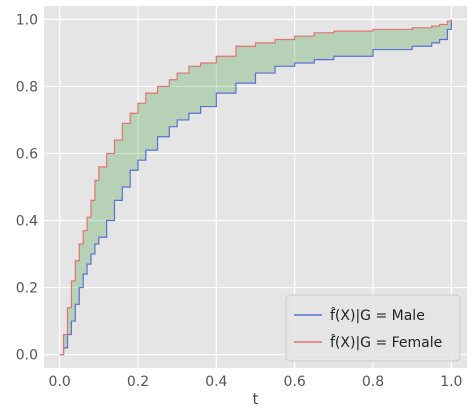 Image resolution: width=474 pixels, height=414 pixels. What do you see at coordinates (27, 87) in the screenshot?
I see `y-tick-label: 0.8` at bounding box center [27, 87].